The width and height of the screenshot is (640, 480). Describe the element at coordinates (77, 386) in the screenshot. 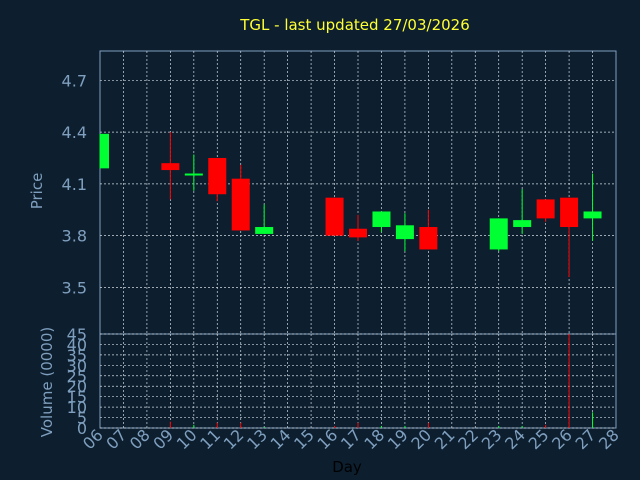

I see `volume-tick-label: 20` at that location.